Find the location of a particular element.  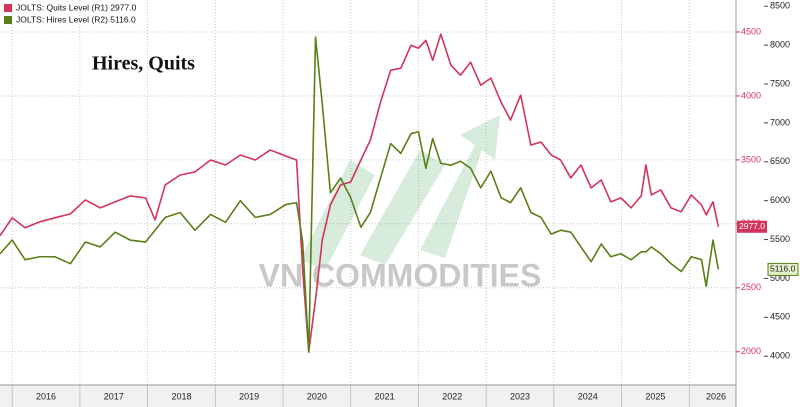

y2-tick-label: 4000 is located at coordinates (780, 356).